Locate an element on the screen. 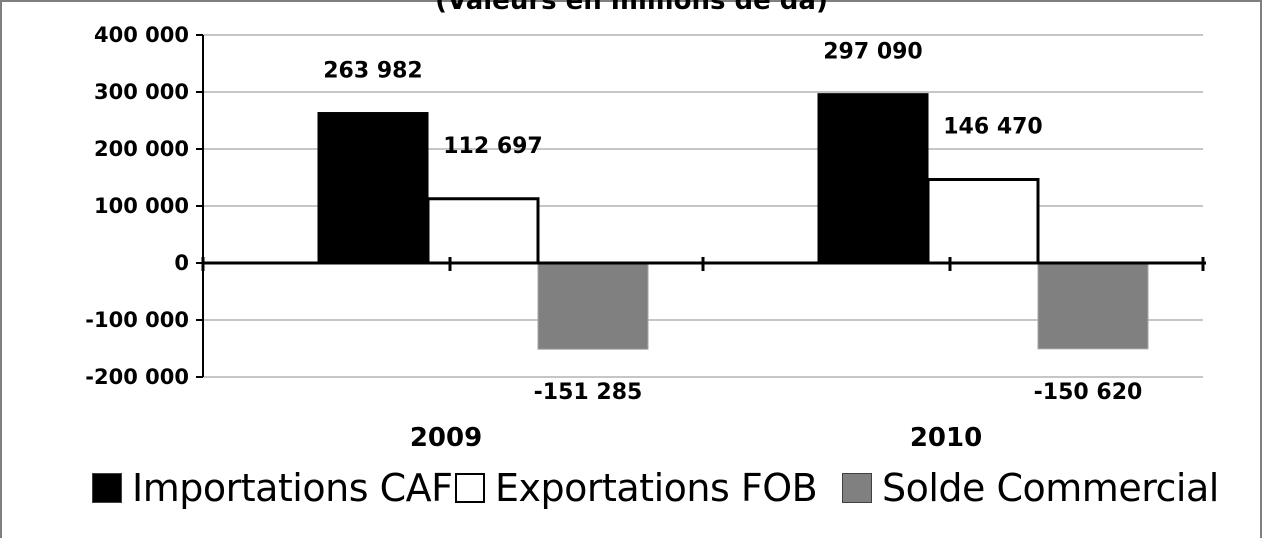  legend-swatch-solde is located at coordinates (857, 488).